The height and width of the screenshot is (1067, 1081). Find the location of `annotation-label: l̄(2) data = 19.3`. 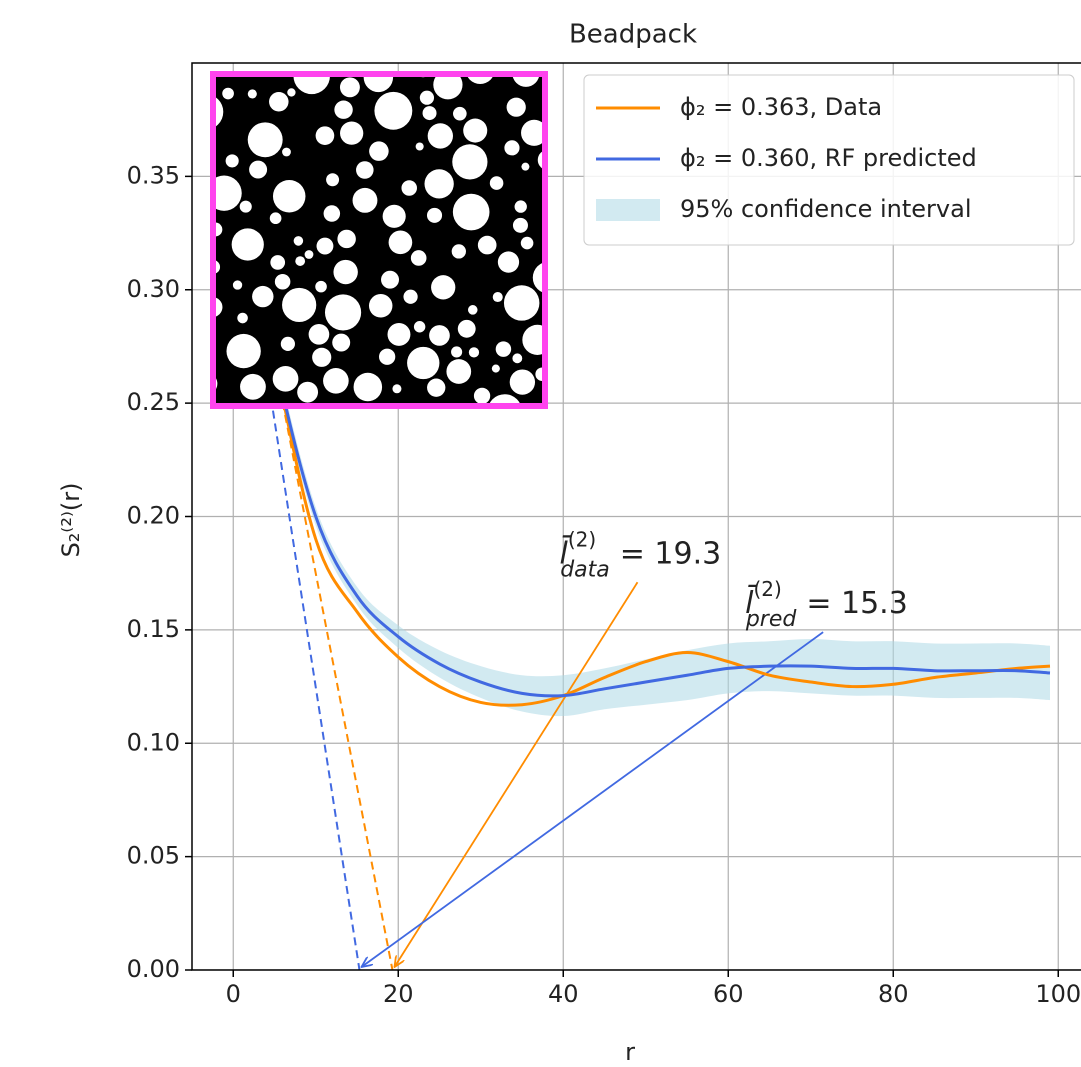

annotation-label: l̄(2) data = 19.3 is located at coordinates (641, 555).